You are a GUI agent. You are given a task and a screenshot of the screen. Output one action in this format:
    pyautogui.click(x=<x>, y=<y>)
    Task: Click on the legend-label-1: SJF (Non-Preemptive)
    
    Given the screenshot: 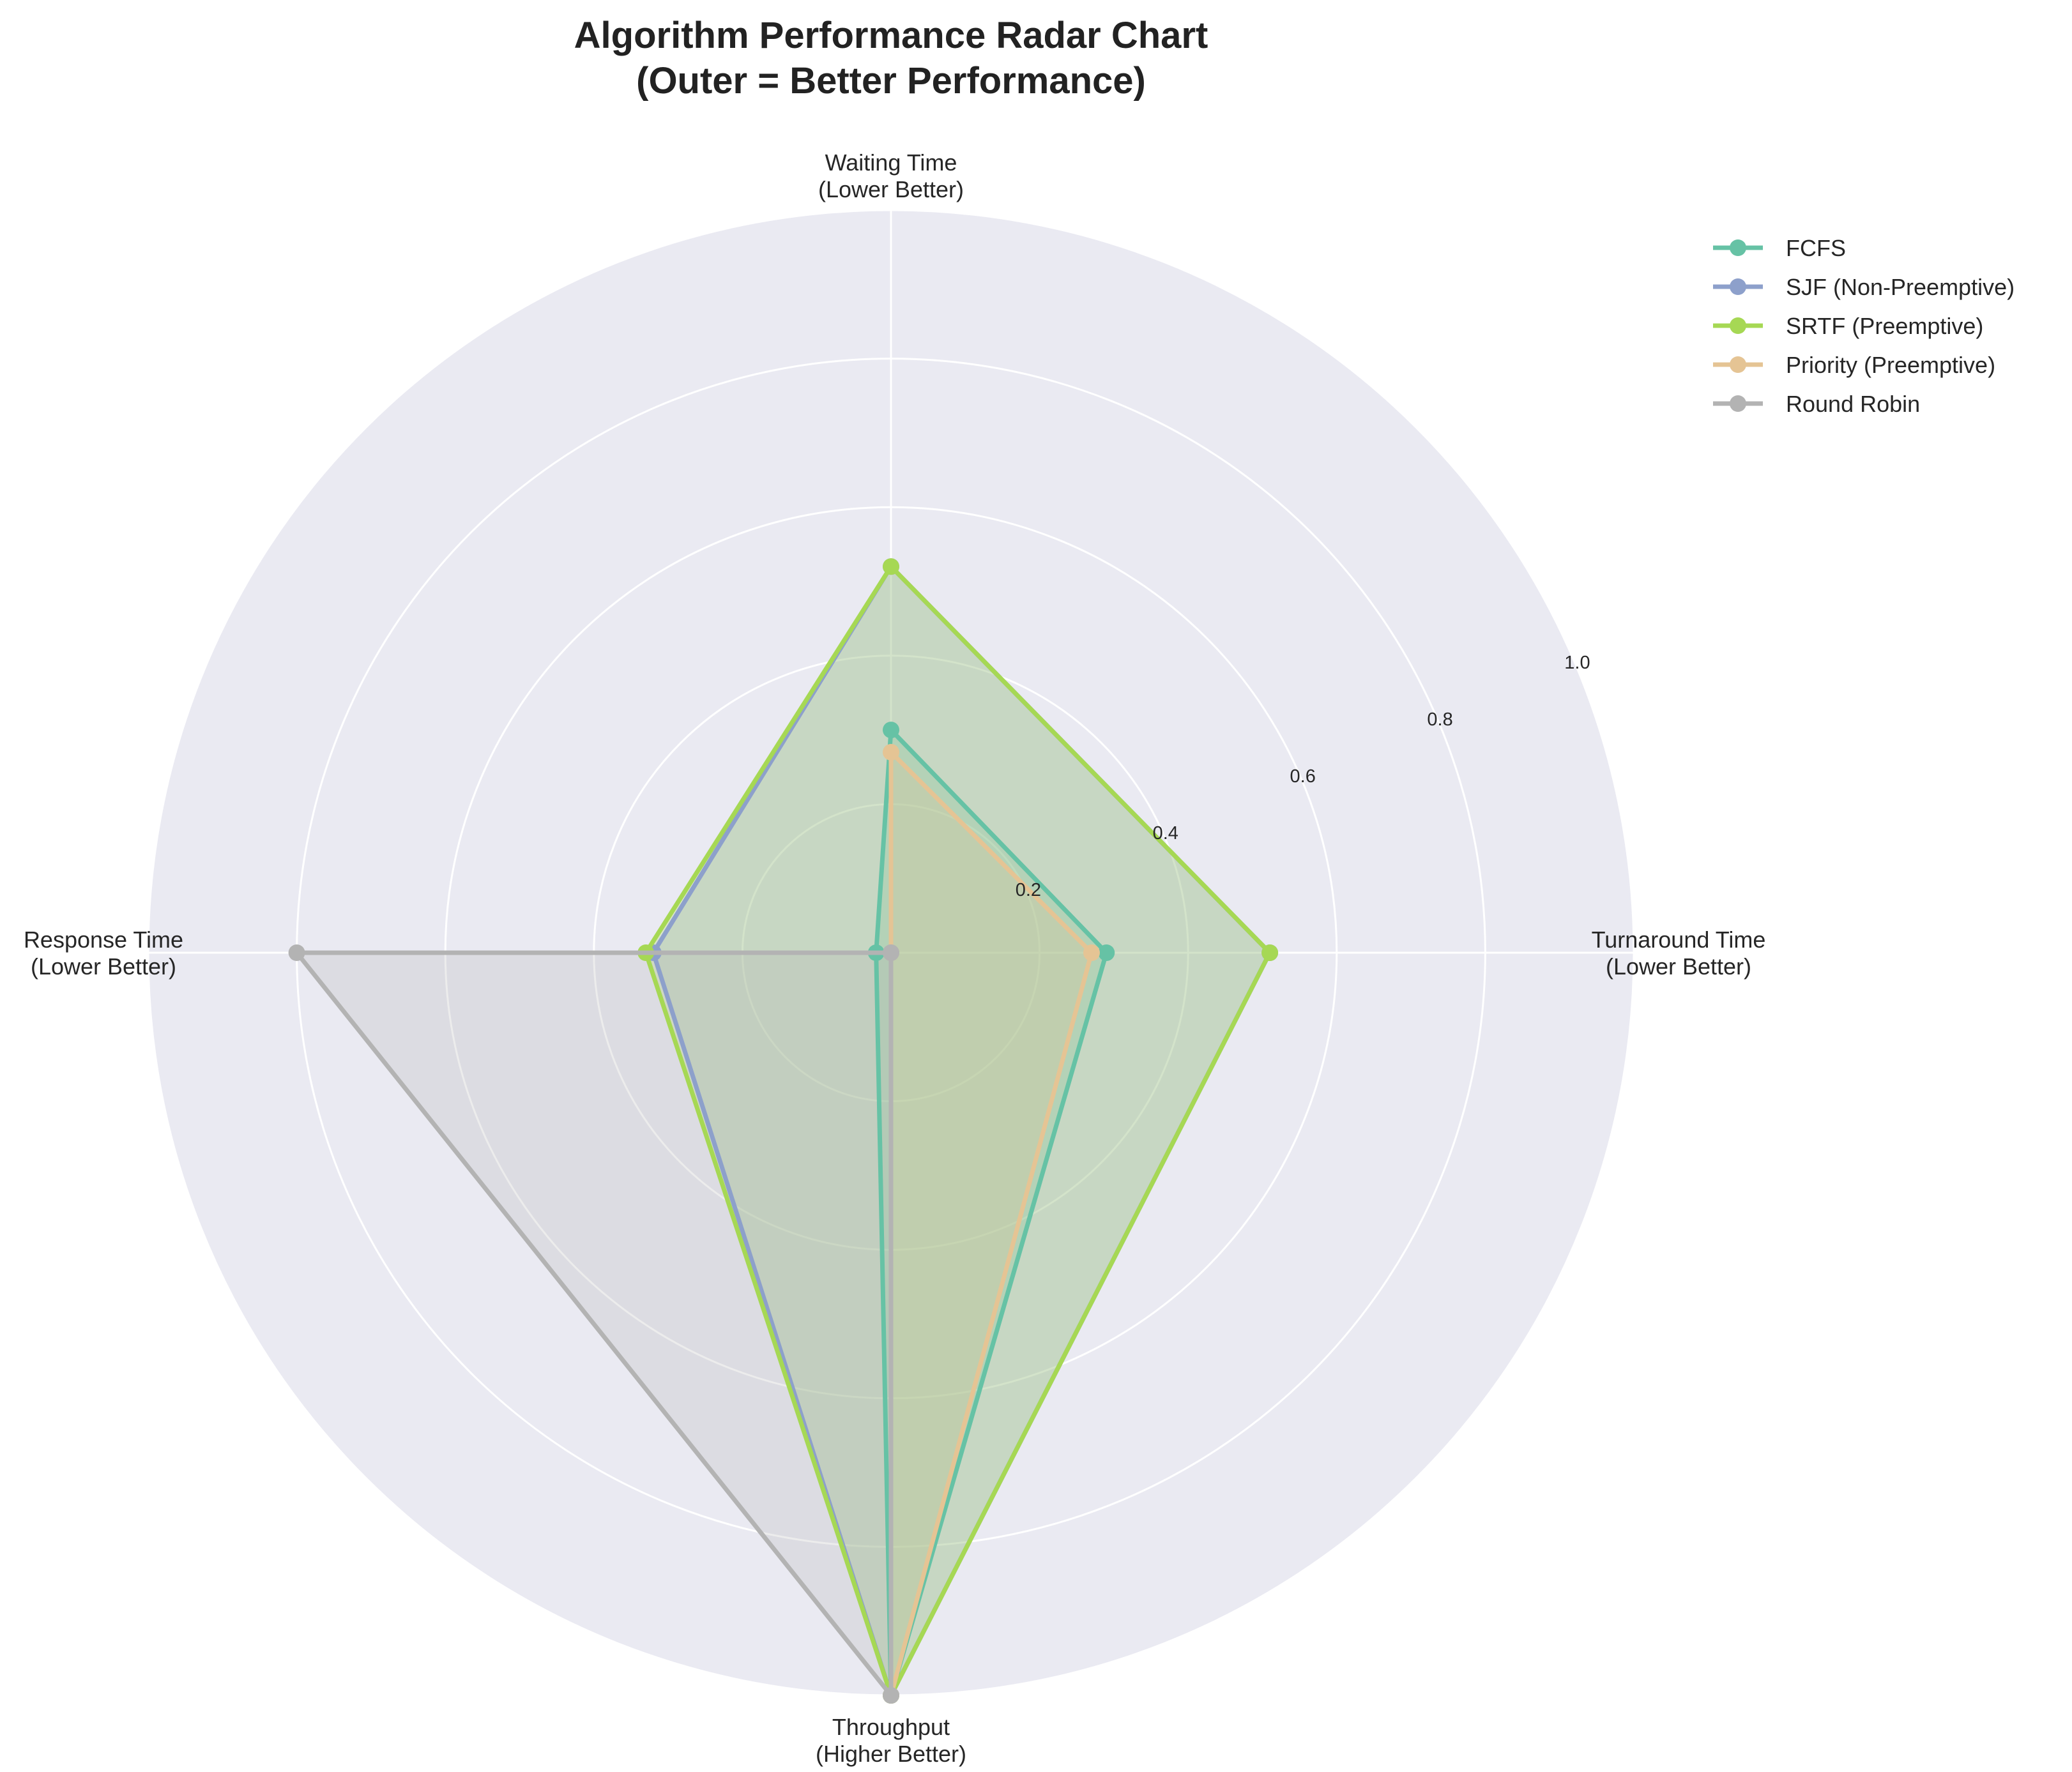 What is the action you would take?
    pyautogui.click(x=1900, y=287)
    